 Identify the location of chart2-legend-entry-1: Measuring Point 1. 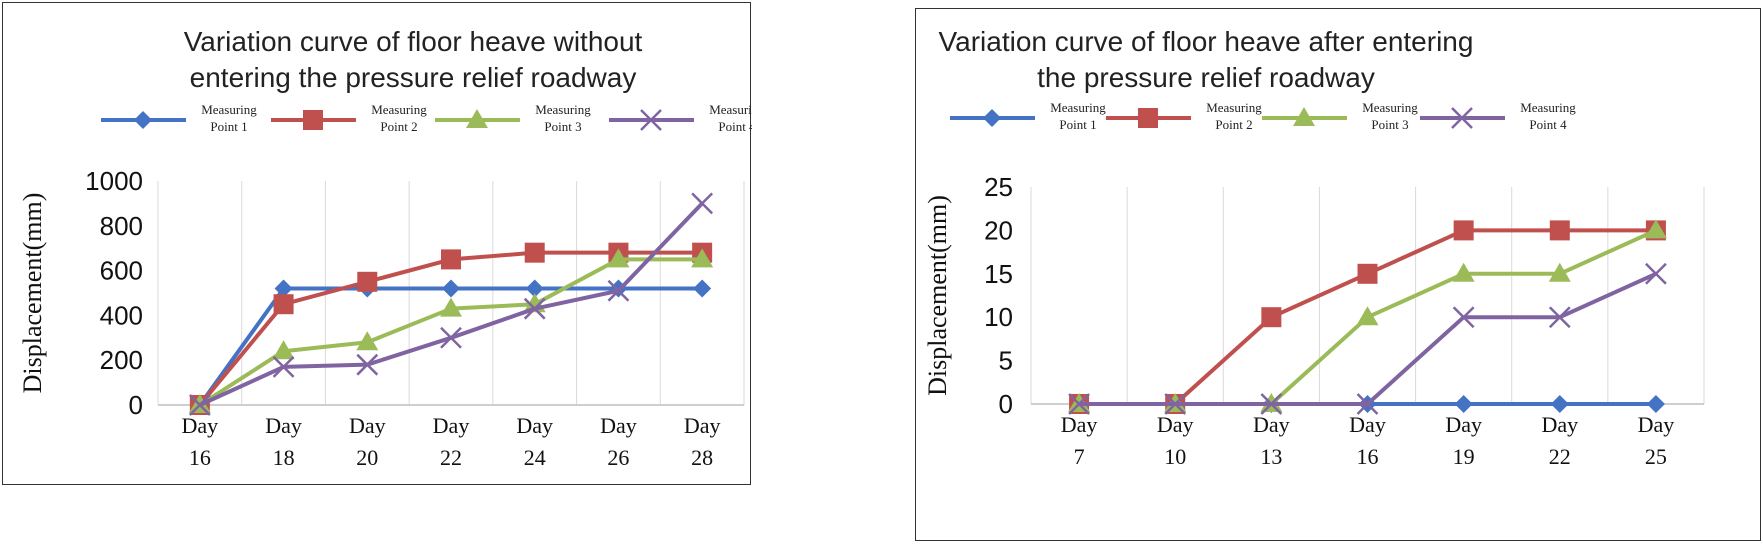
(1028, 116).